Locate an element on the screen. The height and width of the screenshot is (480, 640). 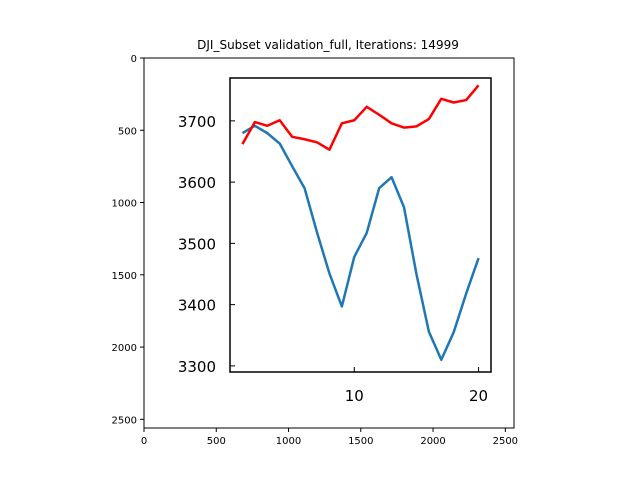
outer-x-tick-label: 1500 is located at coordinates (360, 441).